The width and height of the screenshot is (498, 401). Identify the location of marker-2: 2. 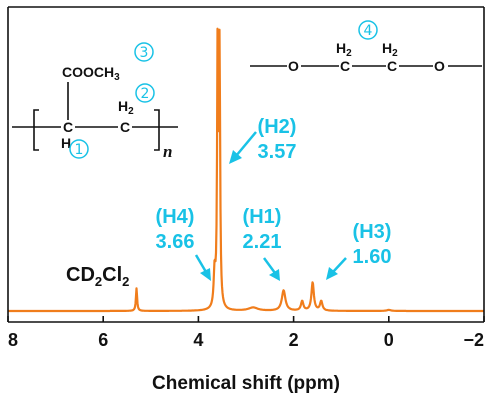
(145, 93).